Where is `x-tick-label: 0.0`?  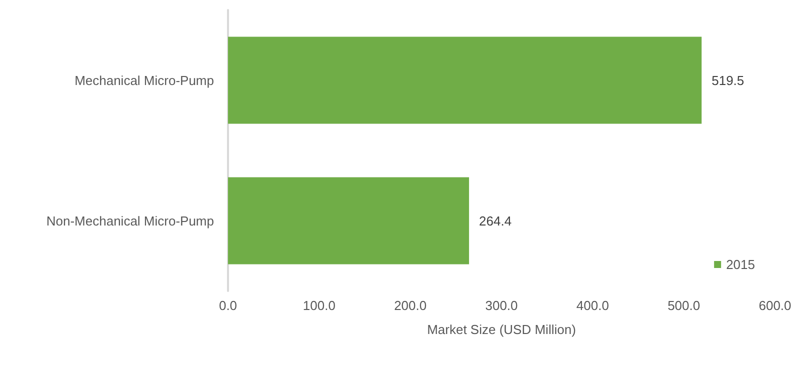
x-tick-label: 0.0 is located at coordinates (228, 305).